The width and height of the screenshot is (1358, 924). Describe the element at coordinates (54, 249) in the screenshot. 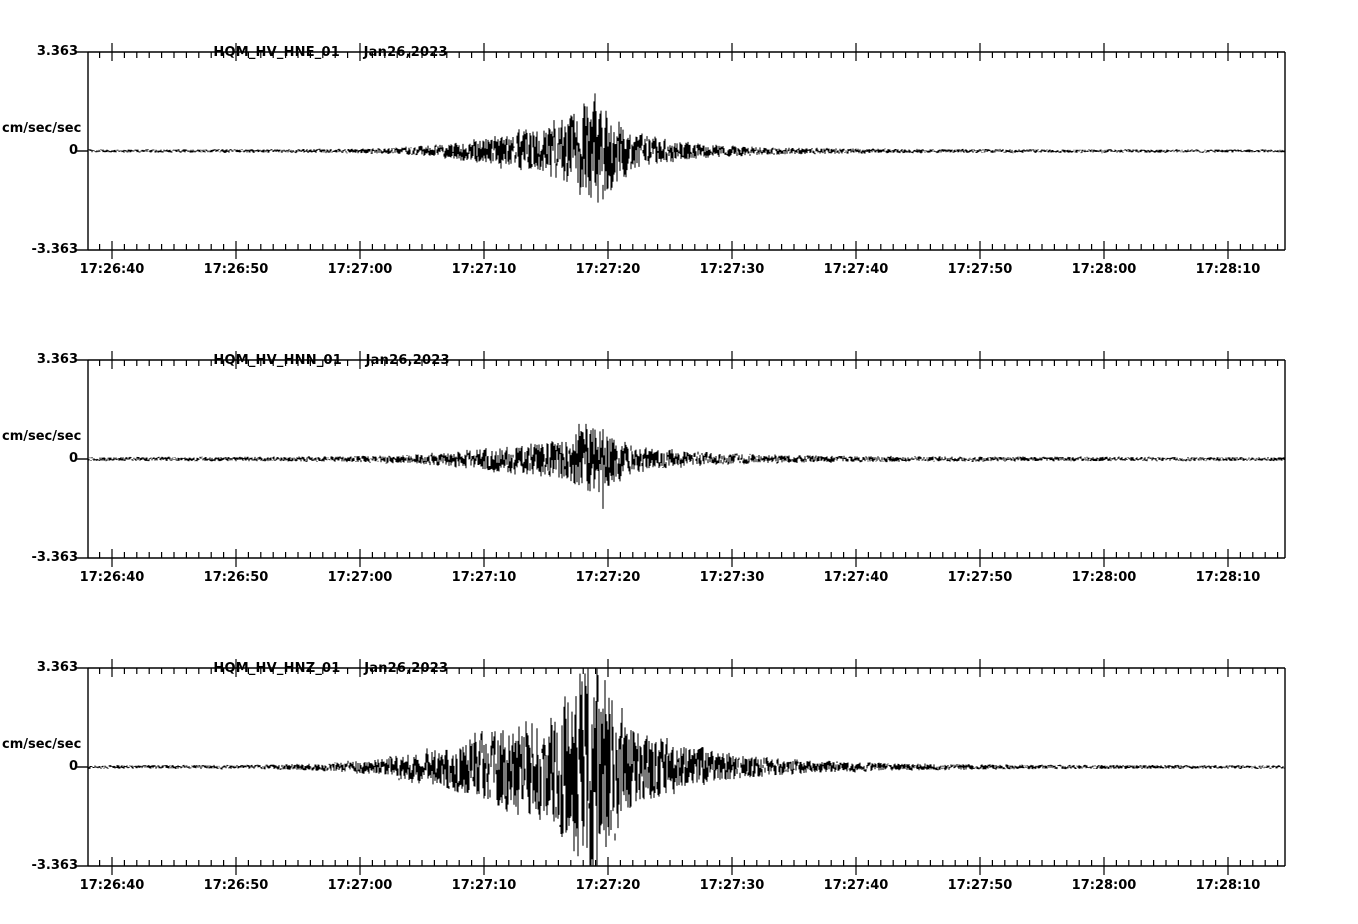

I see `y-tick-bottom-hne: -3.363` at that location.